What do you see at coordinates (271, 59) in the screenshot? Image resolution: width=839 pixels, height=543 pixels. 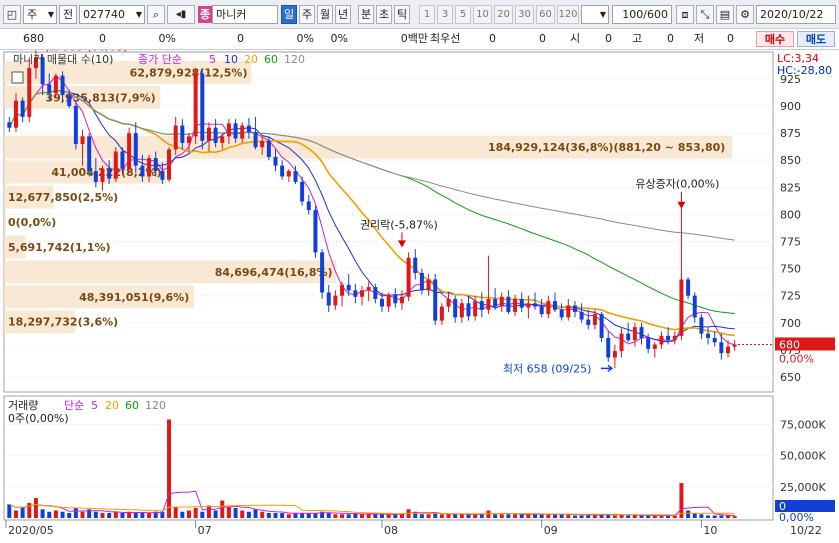 I see `ma-legend-60: 60` at bounding box center [271, 59].